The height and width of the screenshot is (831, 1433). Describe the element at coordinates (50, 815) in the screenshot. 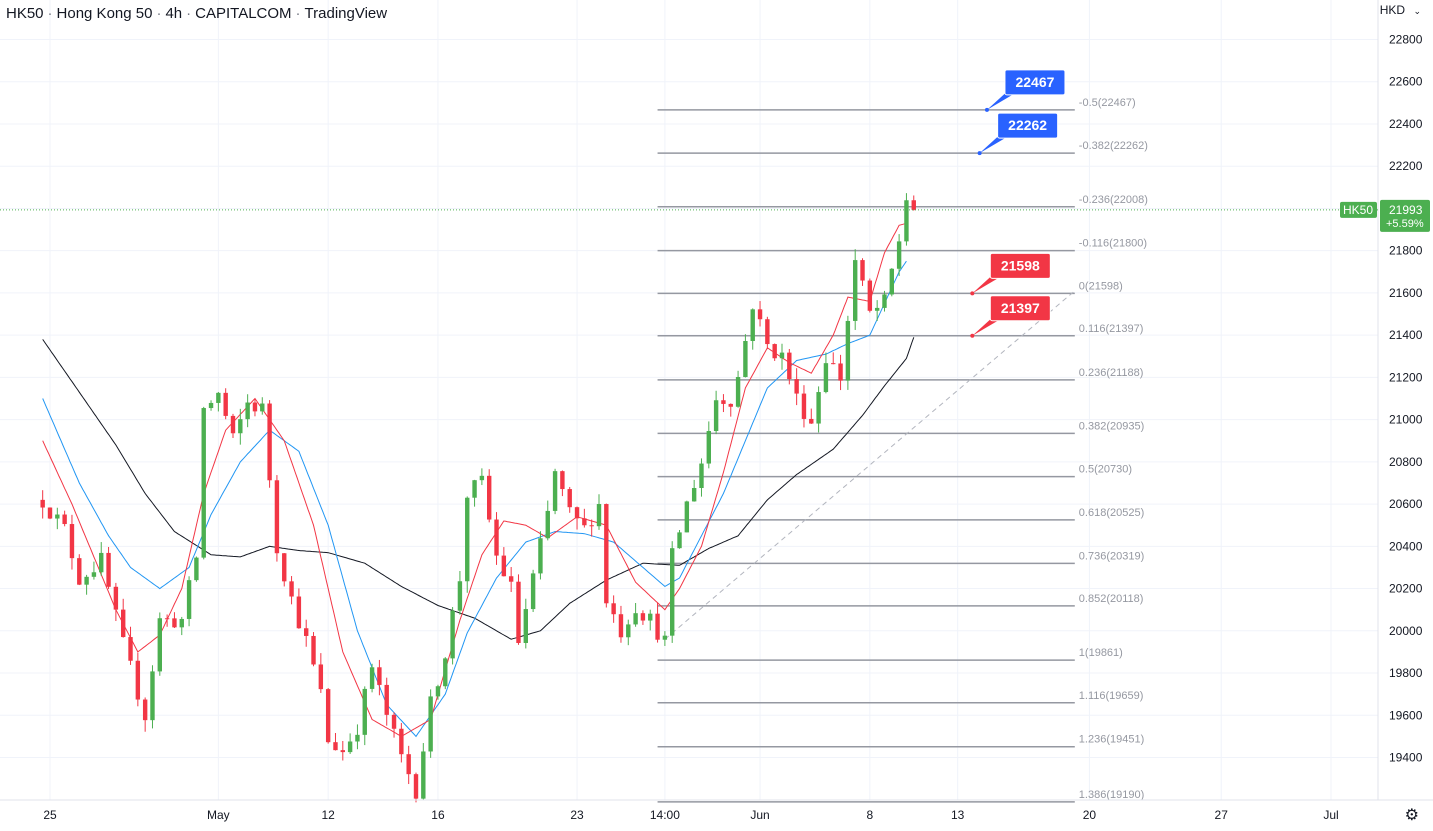

I see `x-tick-label: 25` at that location.